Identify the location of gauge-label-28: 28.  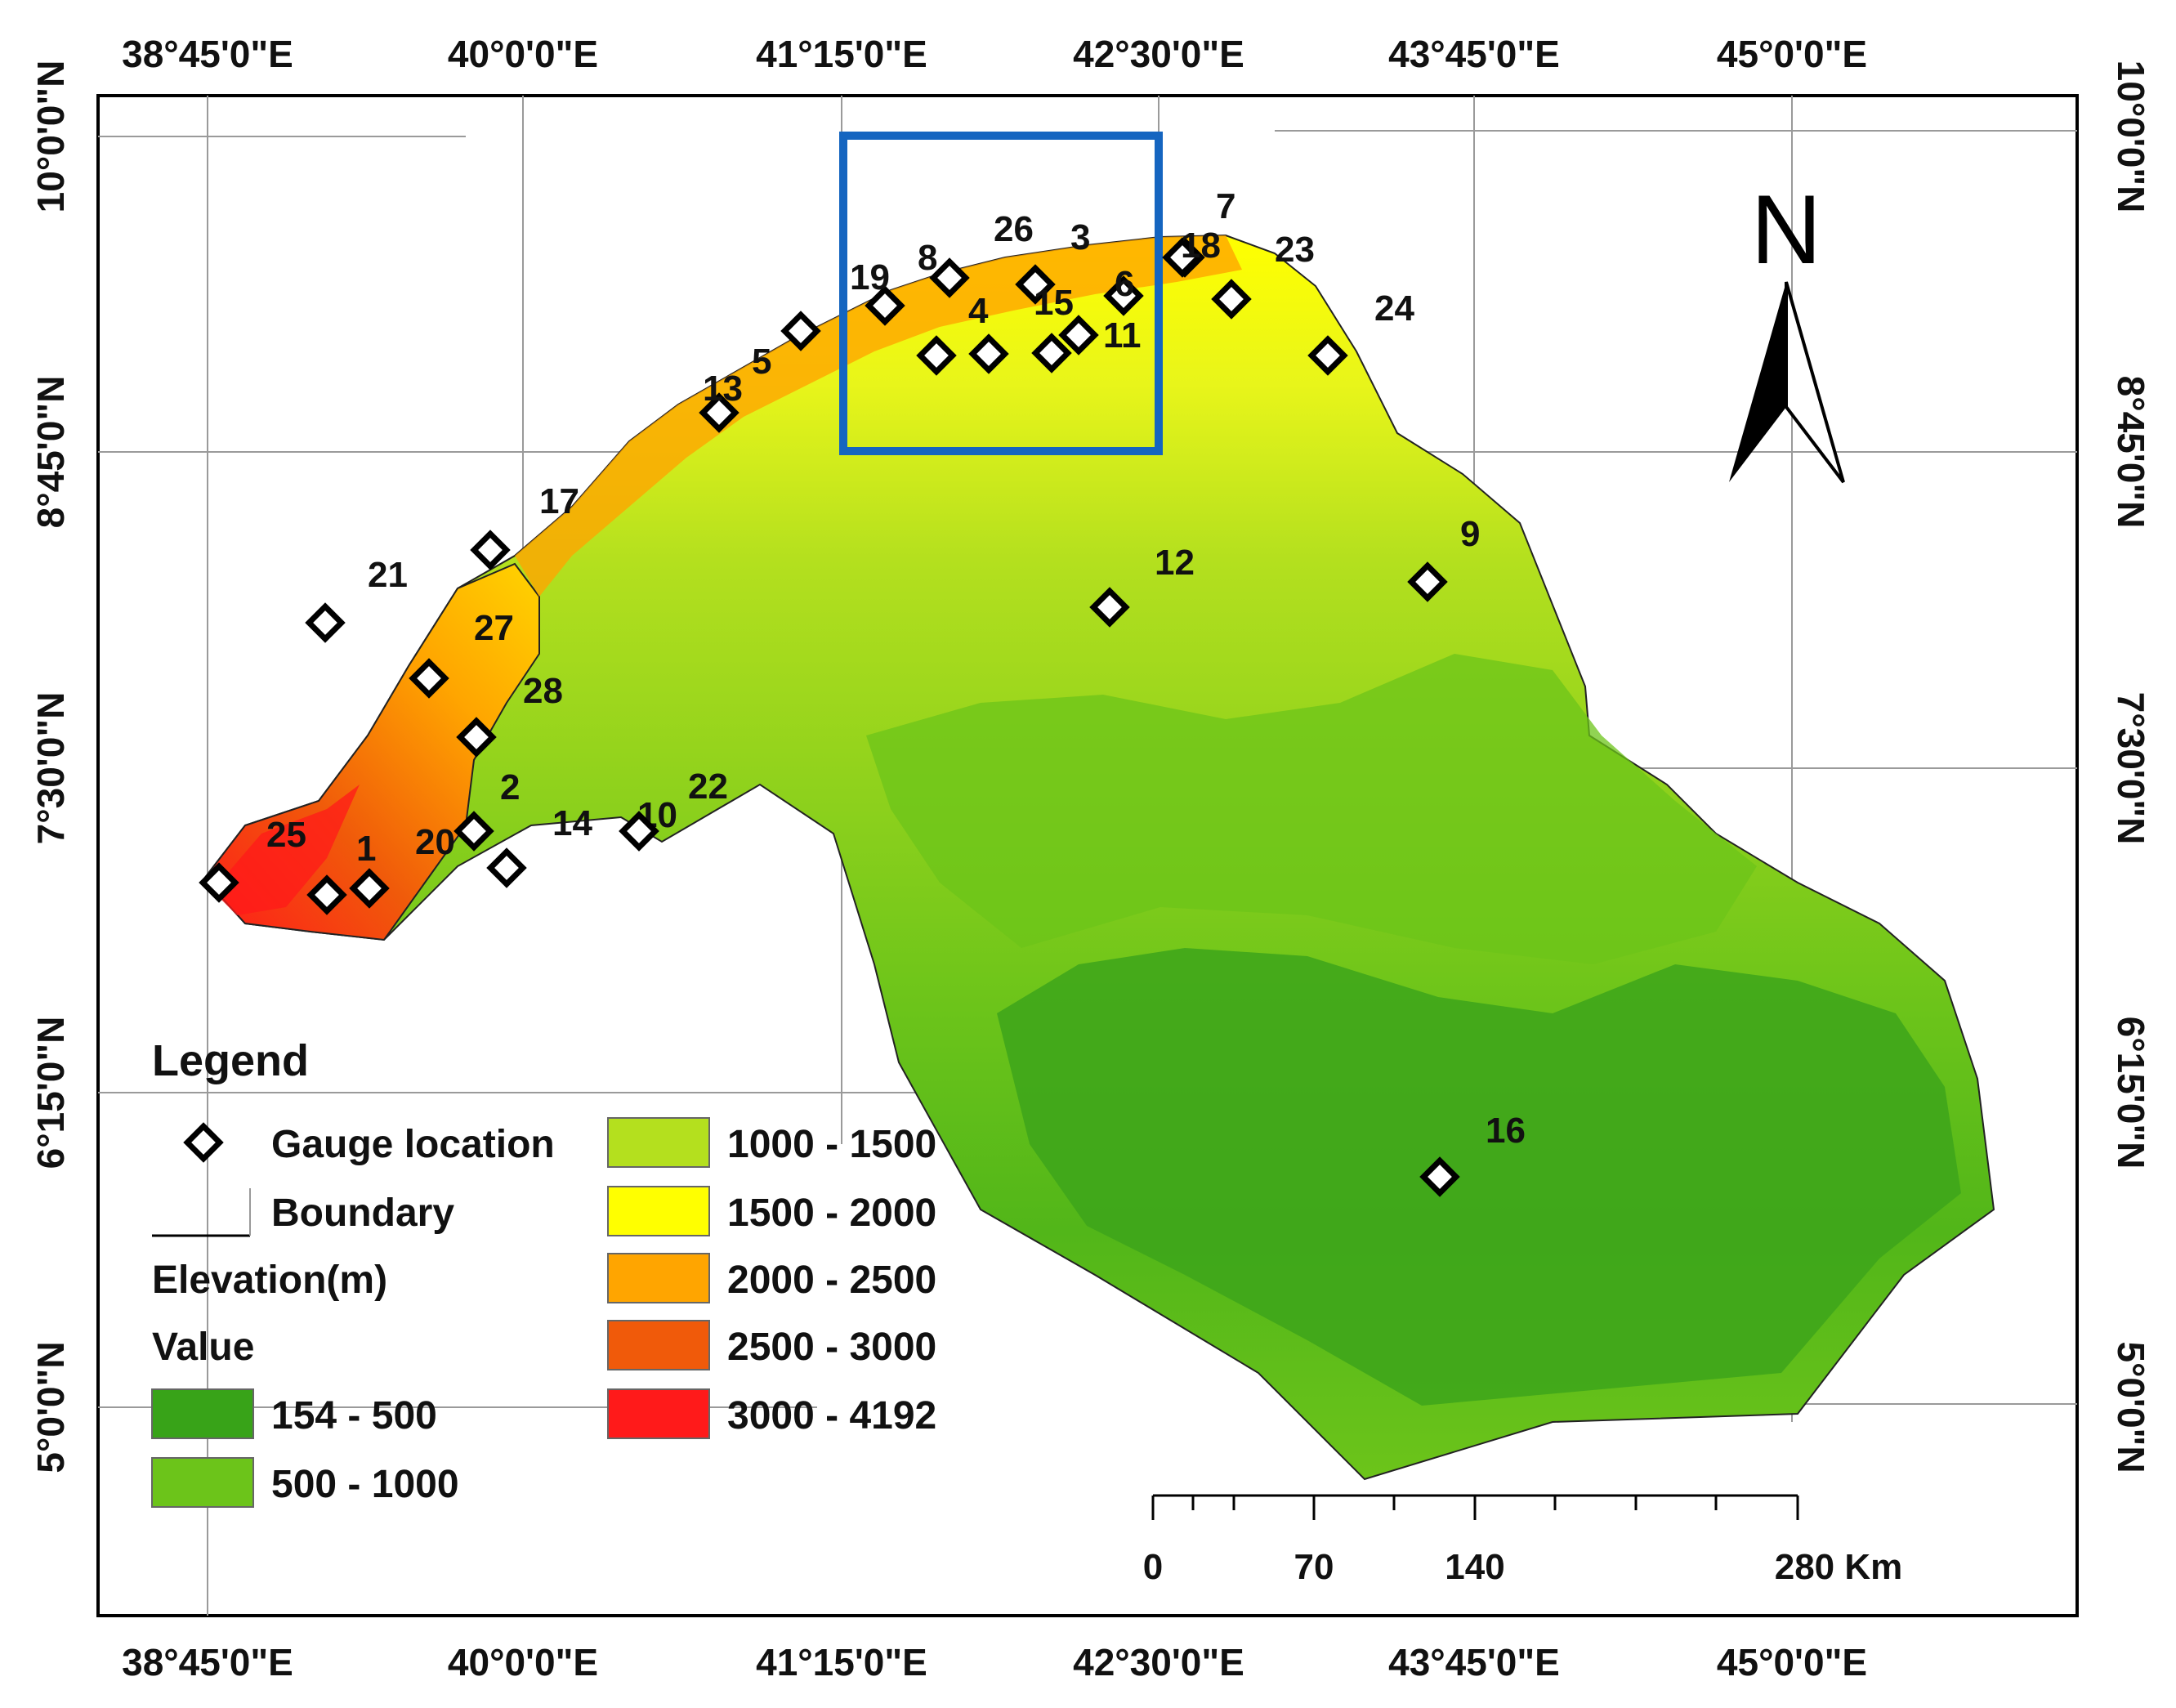
(543, 691).